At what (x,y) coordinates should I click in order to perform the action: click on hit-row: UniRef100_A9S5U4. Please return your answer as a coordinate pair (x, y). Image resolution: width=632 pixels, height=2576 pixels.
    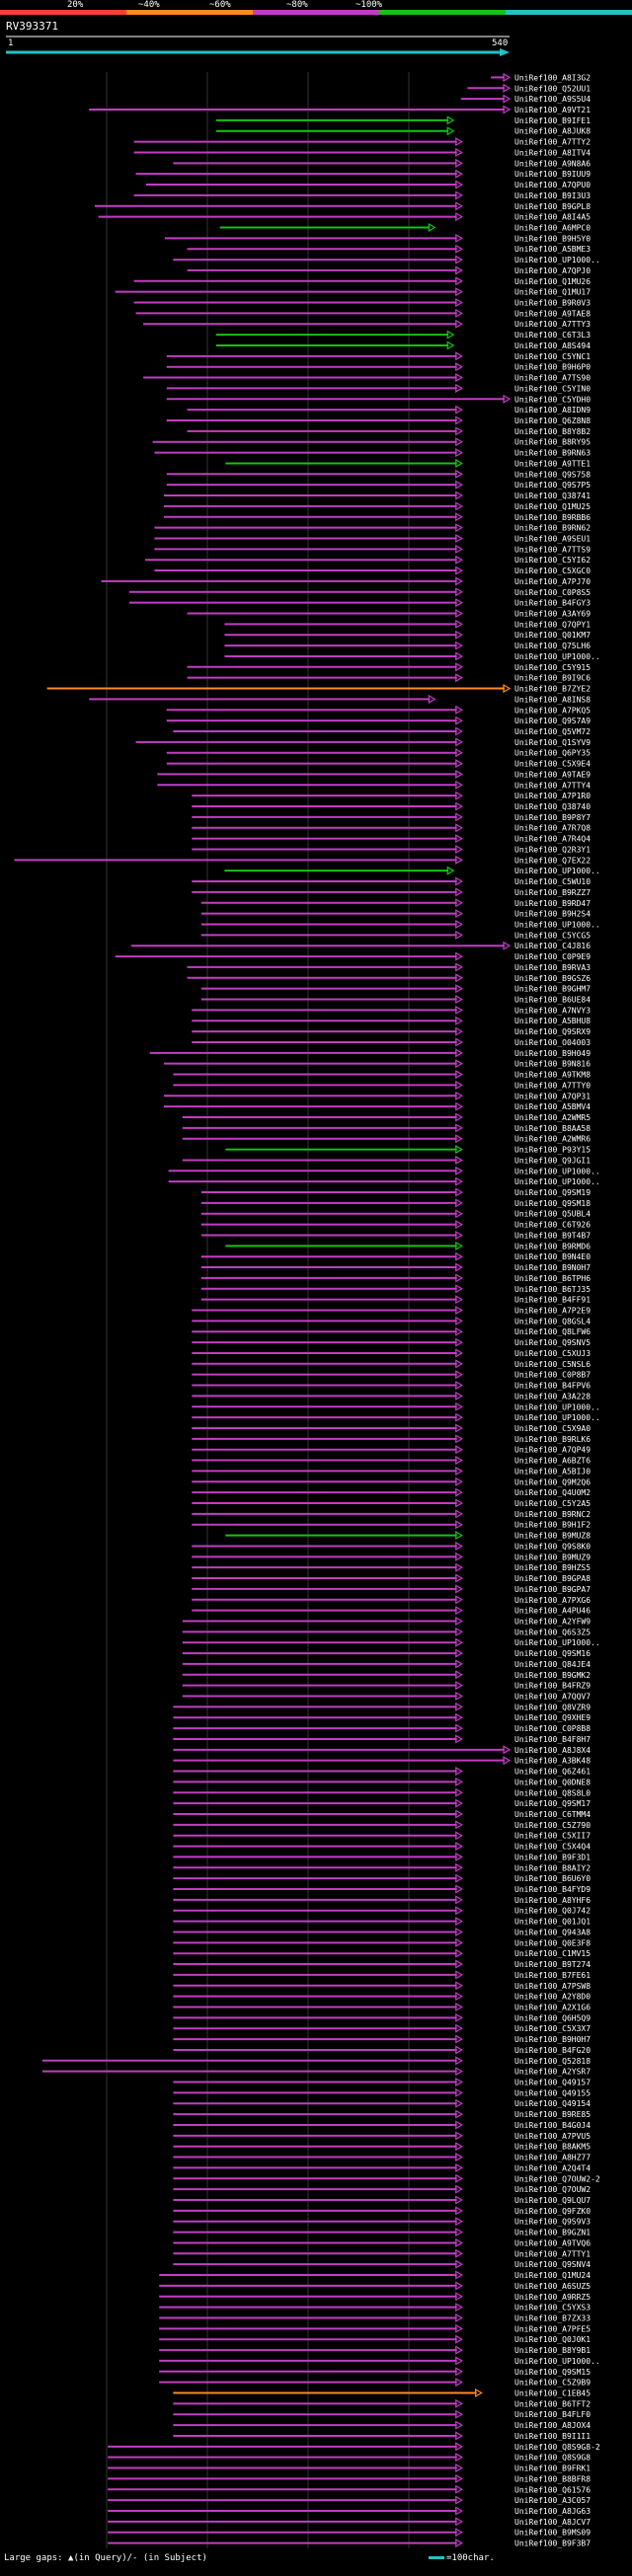
    Looking at the image, I should click on (526, 99).